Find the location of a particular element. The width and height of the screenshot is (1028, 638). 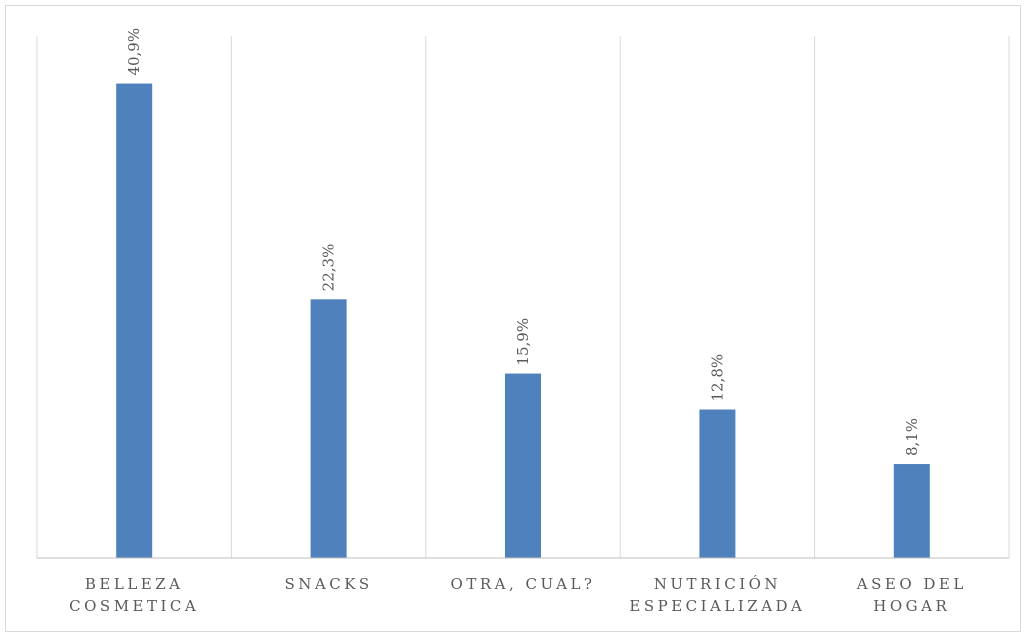

data-label-3: 15,9% is located at coordinates (523, 342).